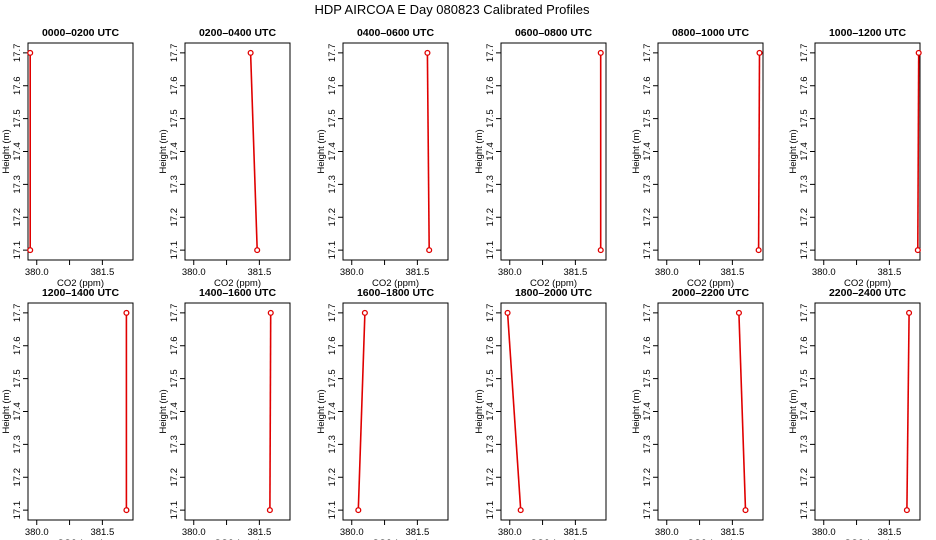 This screenshot has width=936, height=540. Describe the element at coordinates (553, 33) in the screenshot. I see `panel-title: 0600–0800 UTC` at that location.